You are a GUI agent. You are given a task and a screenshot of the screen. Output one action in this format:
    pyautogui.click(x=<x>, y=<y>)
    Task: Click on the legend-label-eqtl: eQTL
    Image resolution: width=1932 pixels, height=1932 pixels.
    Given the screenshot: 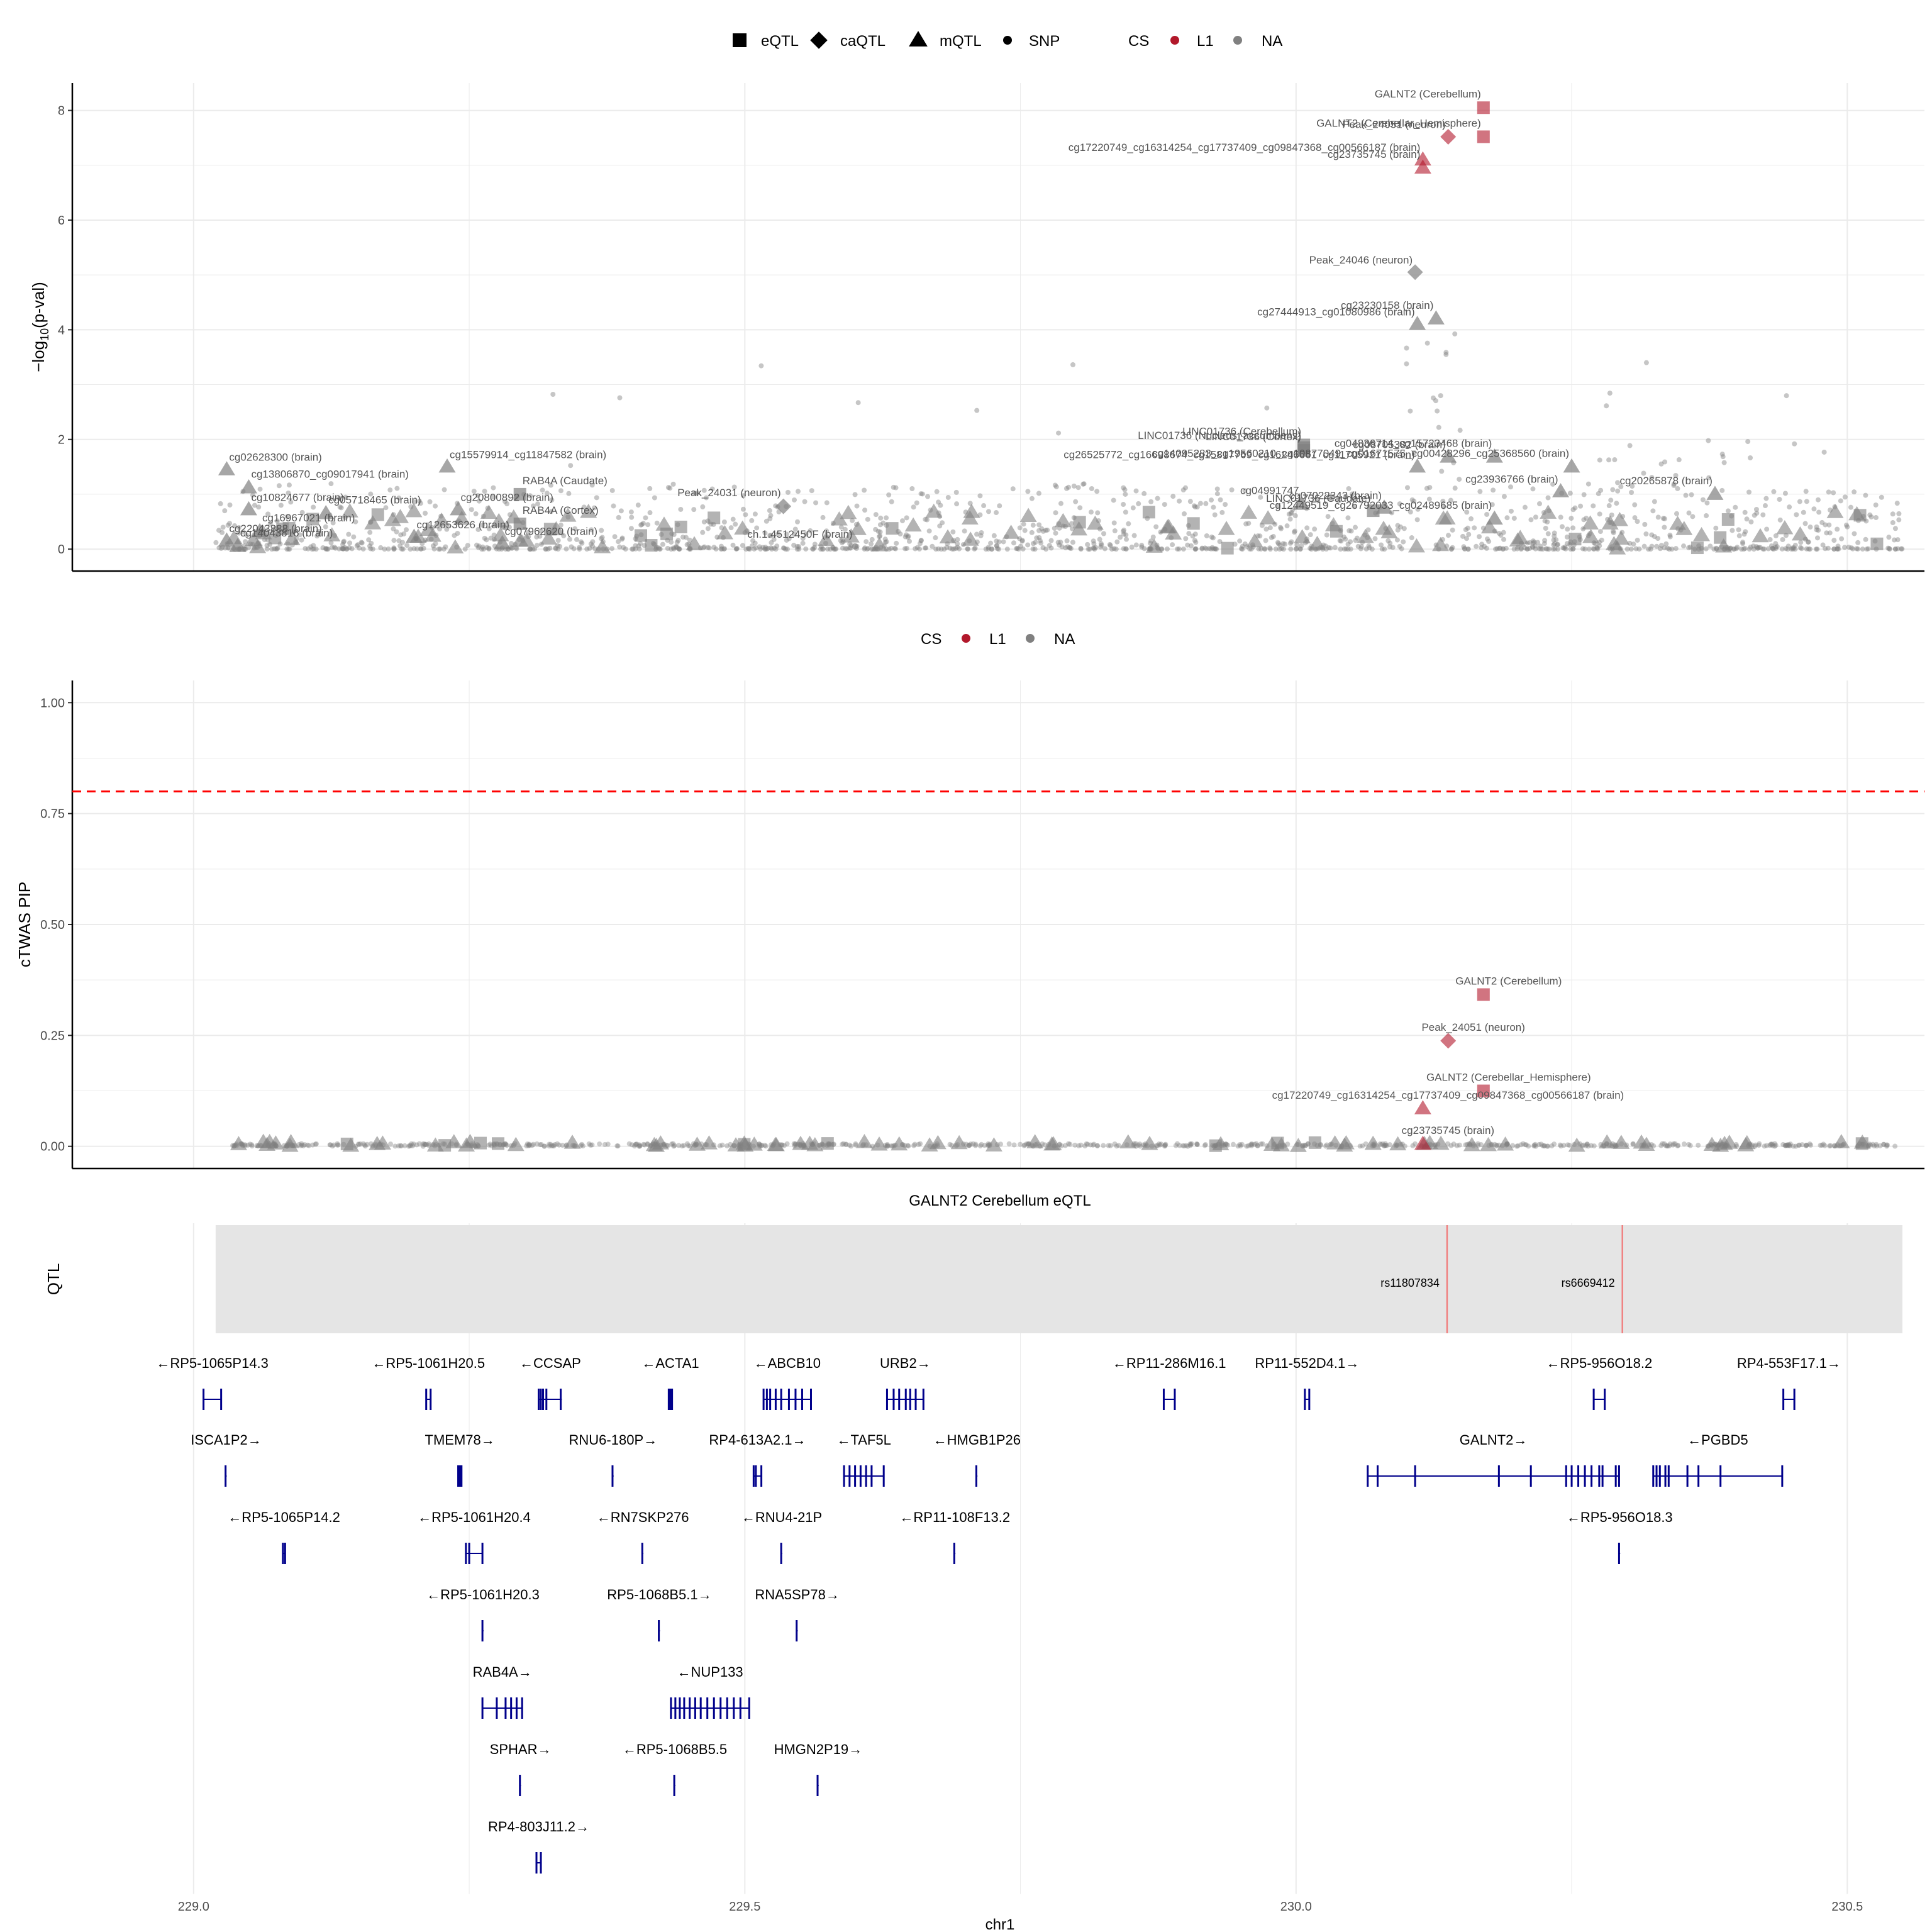 What is the action you would take?
    pyautogui.click(x=780, y=41)
    